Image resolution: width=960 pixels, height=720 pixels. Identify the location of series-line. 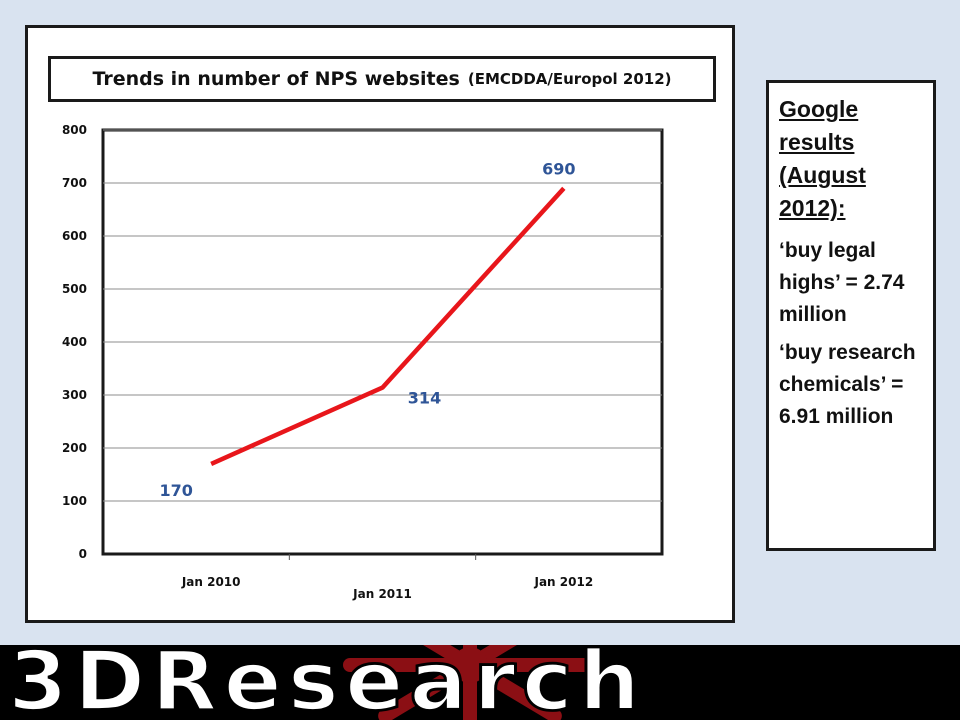
(388, 326).